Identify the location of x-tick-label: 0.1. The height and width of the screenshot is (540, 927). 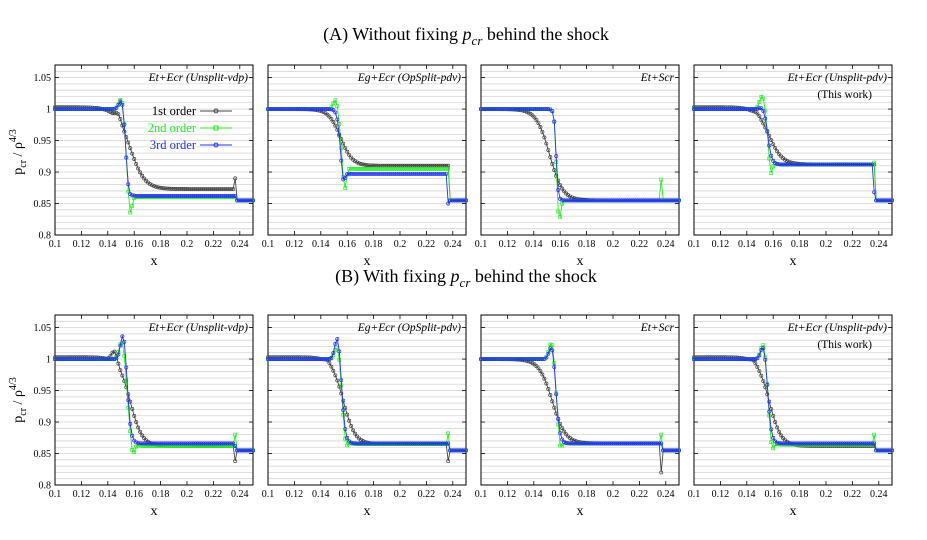
(694, 244).